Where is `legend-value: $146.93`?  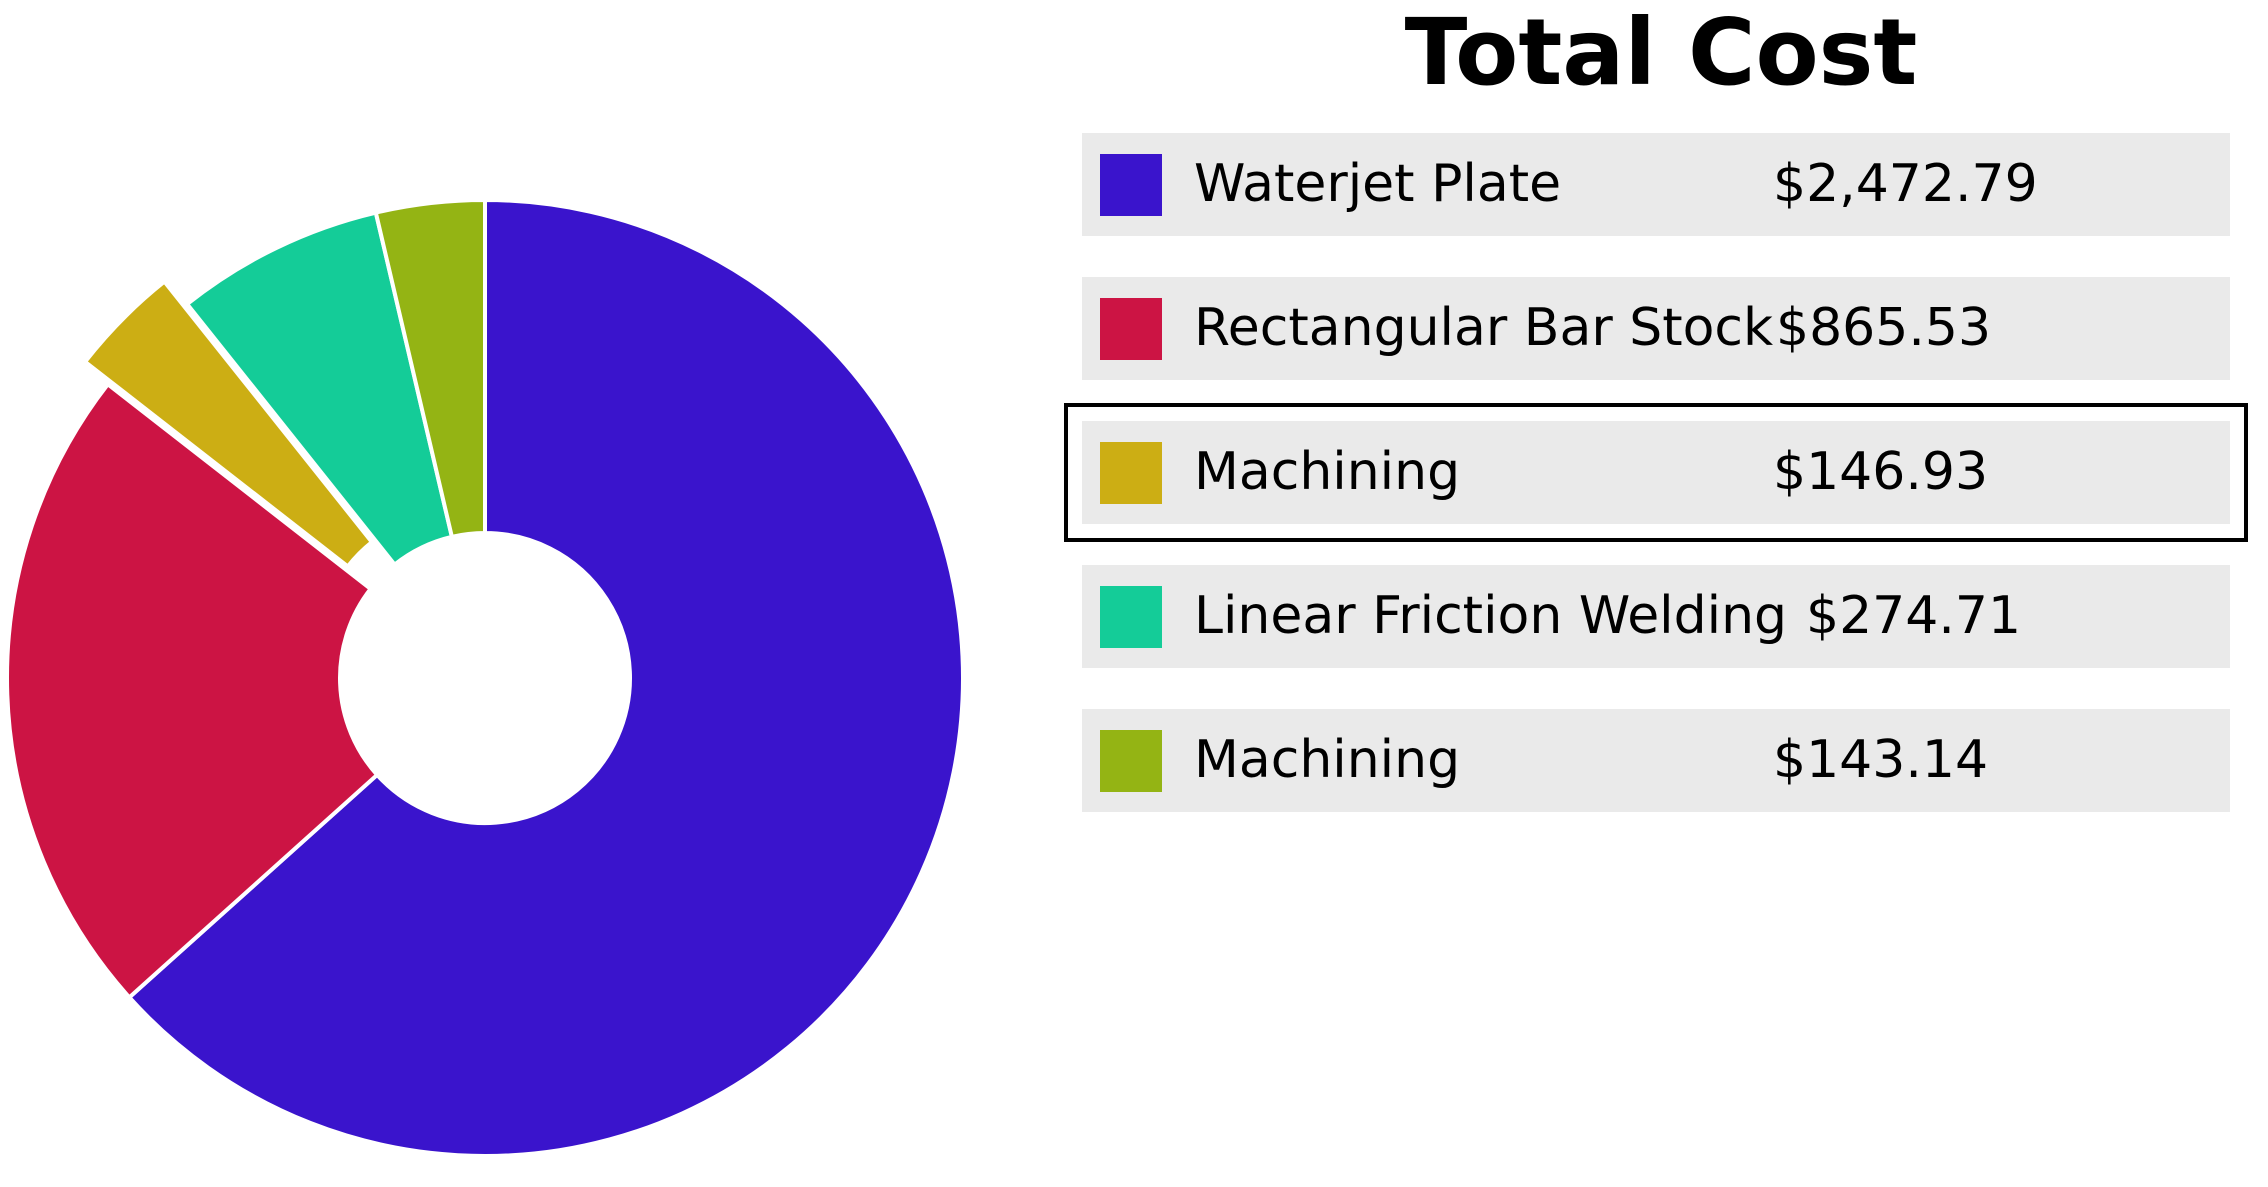 legend-value: $146.93 is located at coordinates (1881, 472).